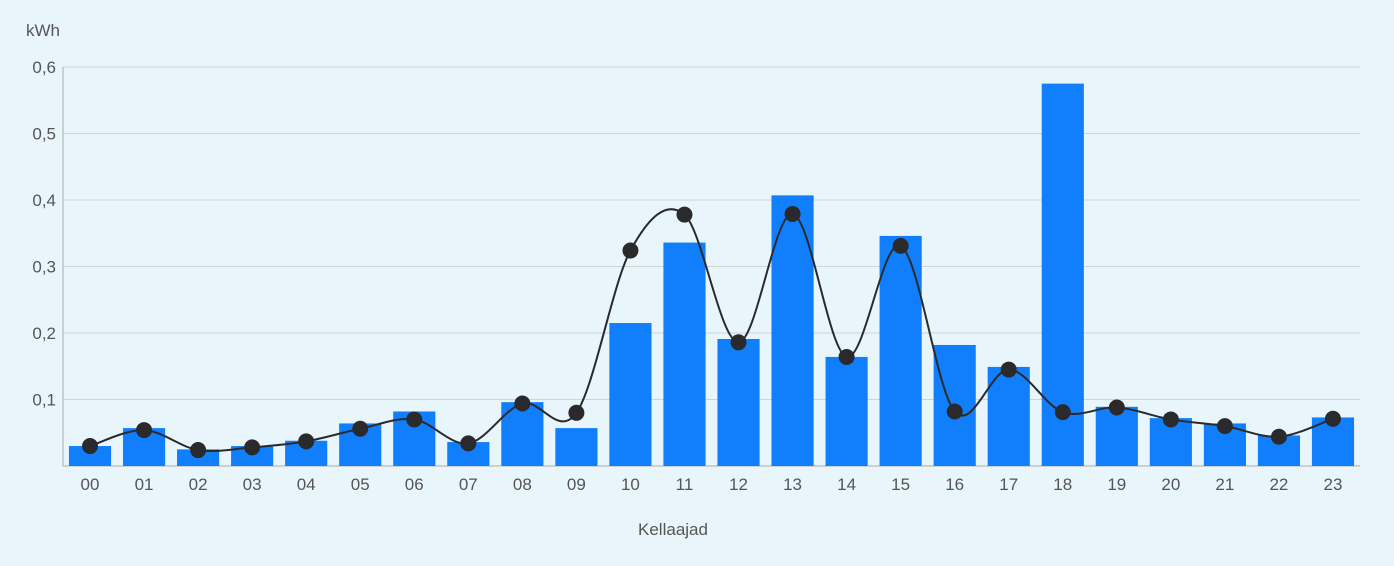 Image resolution: width=1394 pixels, height=566 pixels. What do you see at coordinates (44, 134) in the screenshot?
I see `y-tick-label: 0,5` at bounding box center [44, 134].